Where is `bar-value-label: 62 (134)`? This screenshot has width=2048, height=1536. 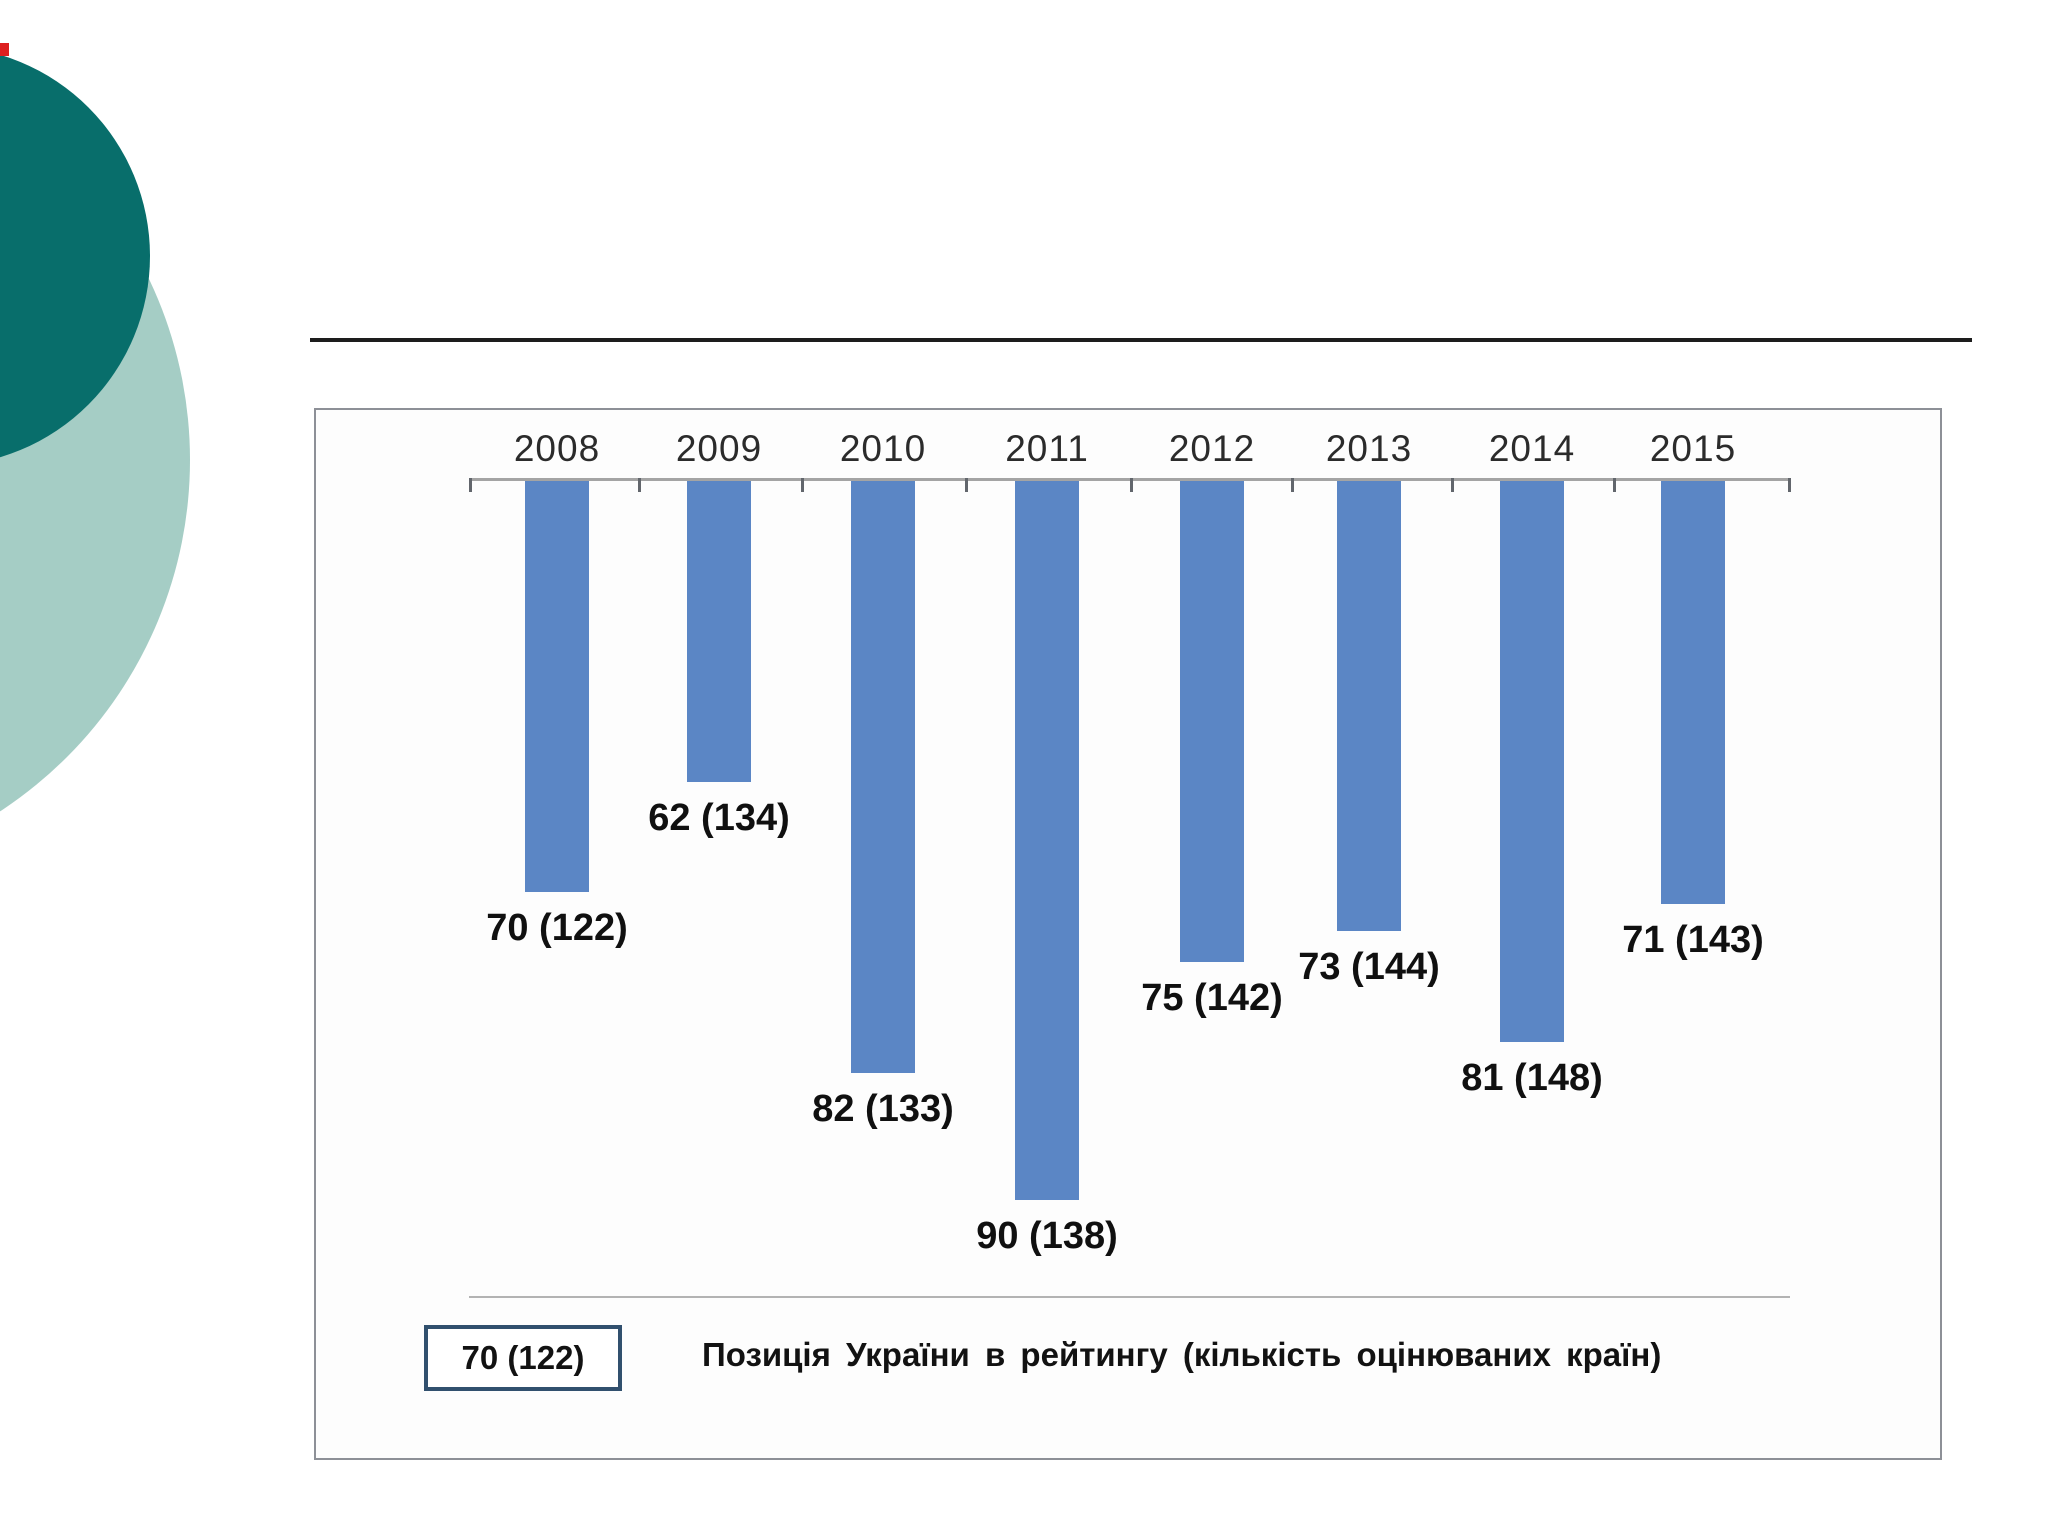
bar-value-label: 62 (134) is located at coordinates (719, 818).